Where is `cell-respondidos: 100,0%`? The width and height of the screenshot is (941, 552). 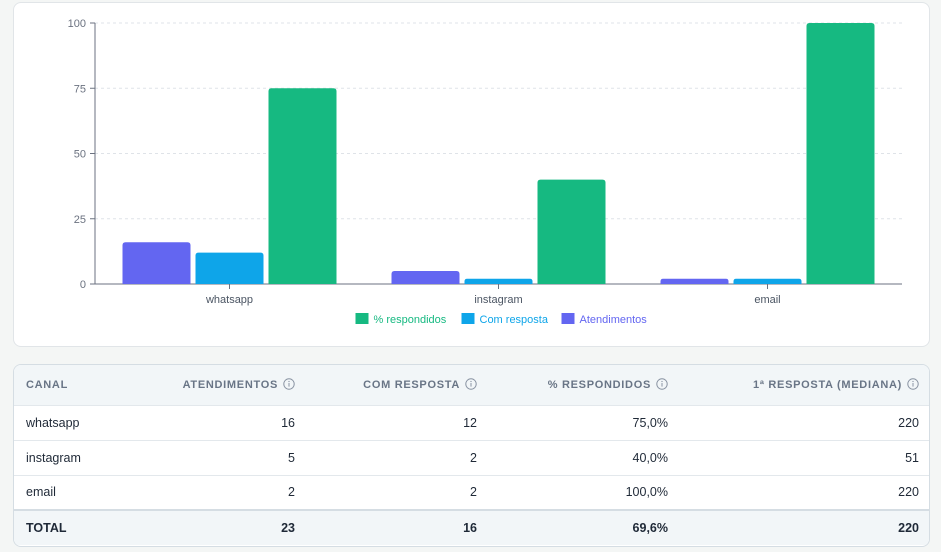 cell-respondidos: 100,0% is located at coordinates (646, 492).